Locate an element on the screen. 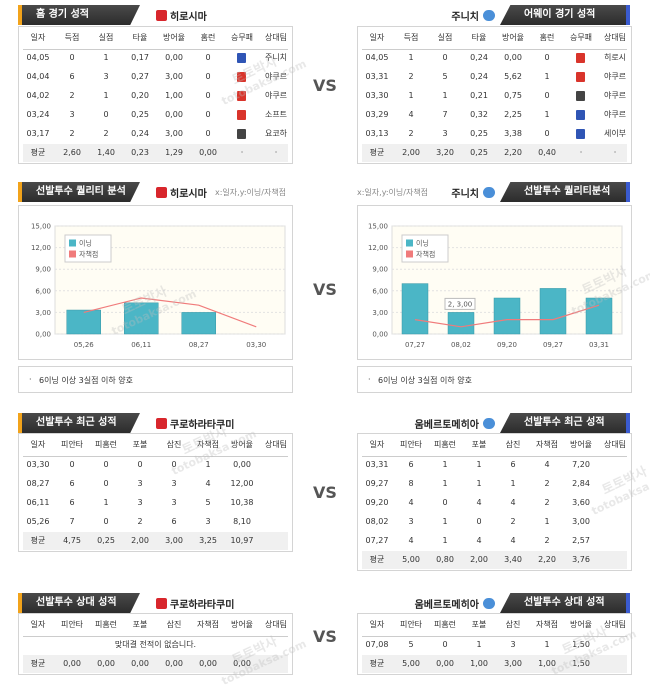 Image resolution: width=650 pixels, height=699 pixels. average-cell: 10,97 is located at coordinates (242, 540).